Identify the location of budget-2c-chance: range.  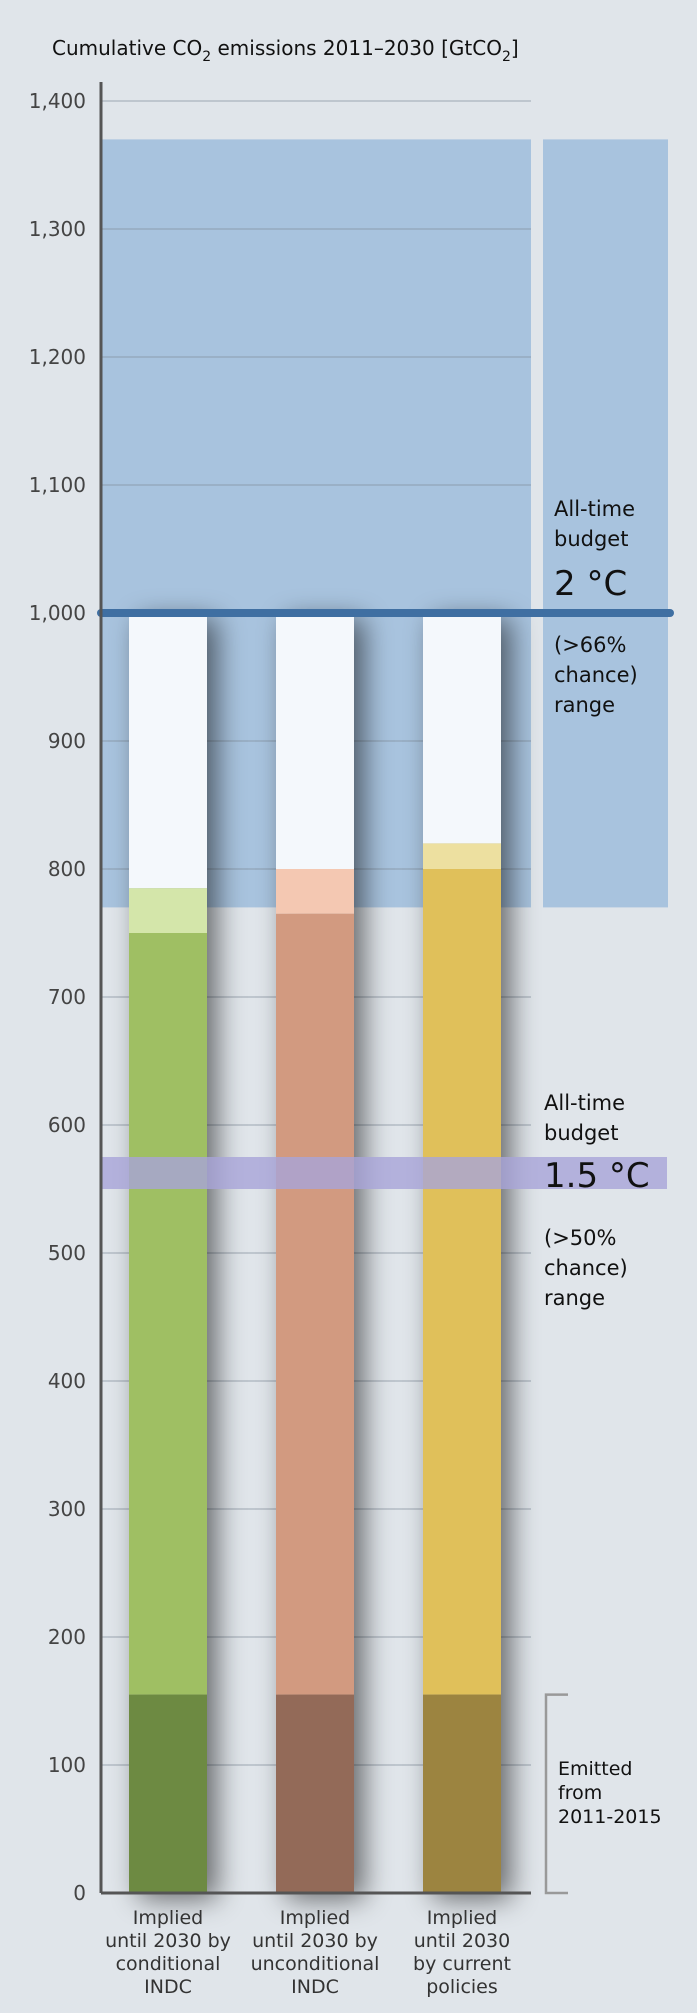
(584, 705).